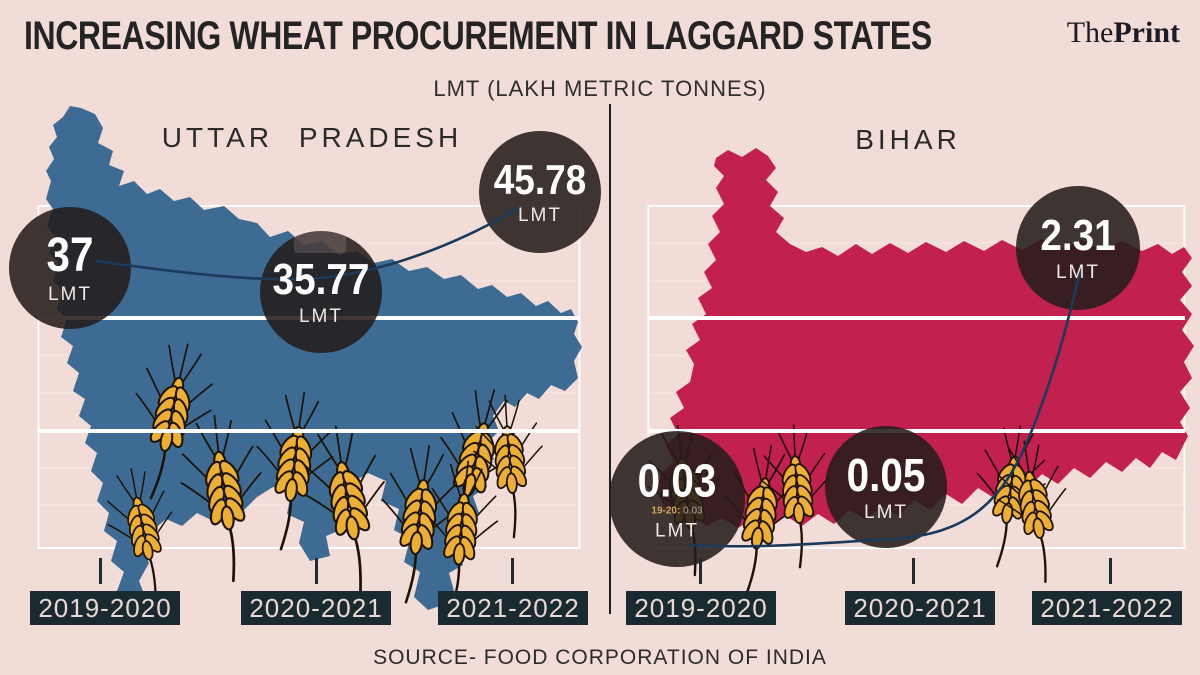  I want to click on data-label-bihar-2021: 2.31 LMT, so click(1078, 247).